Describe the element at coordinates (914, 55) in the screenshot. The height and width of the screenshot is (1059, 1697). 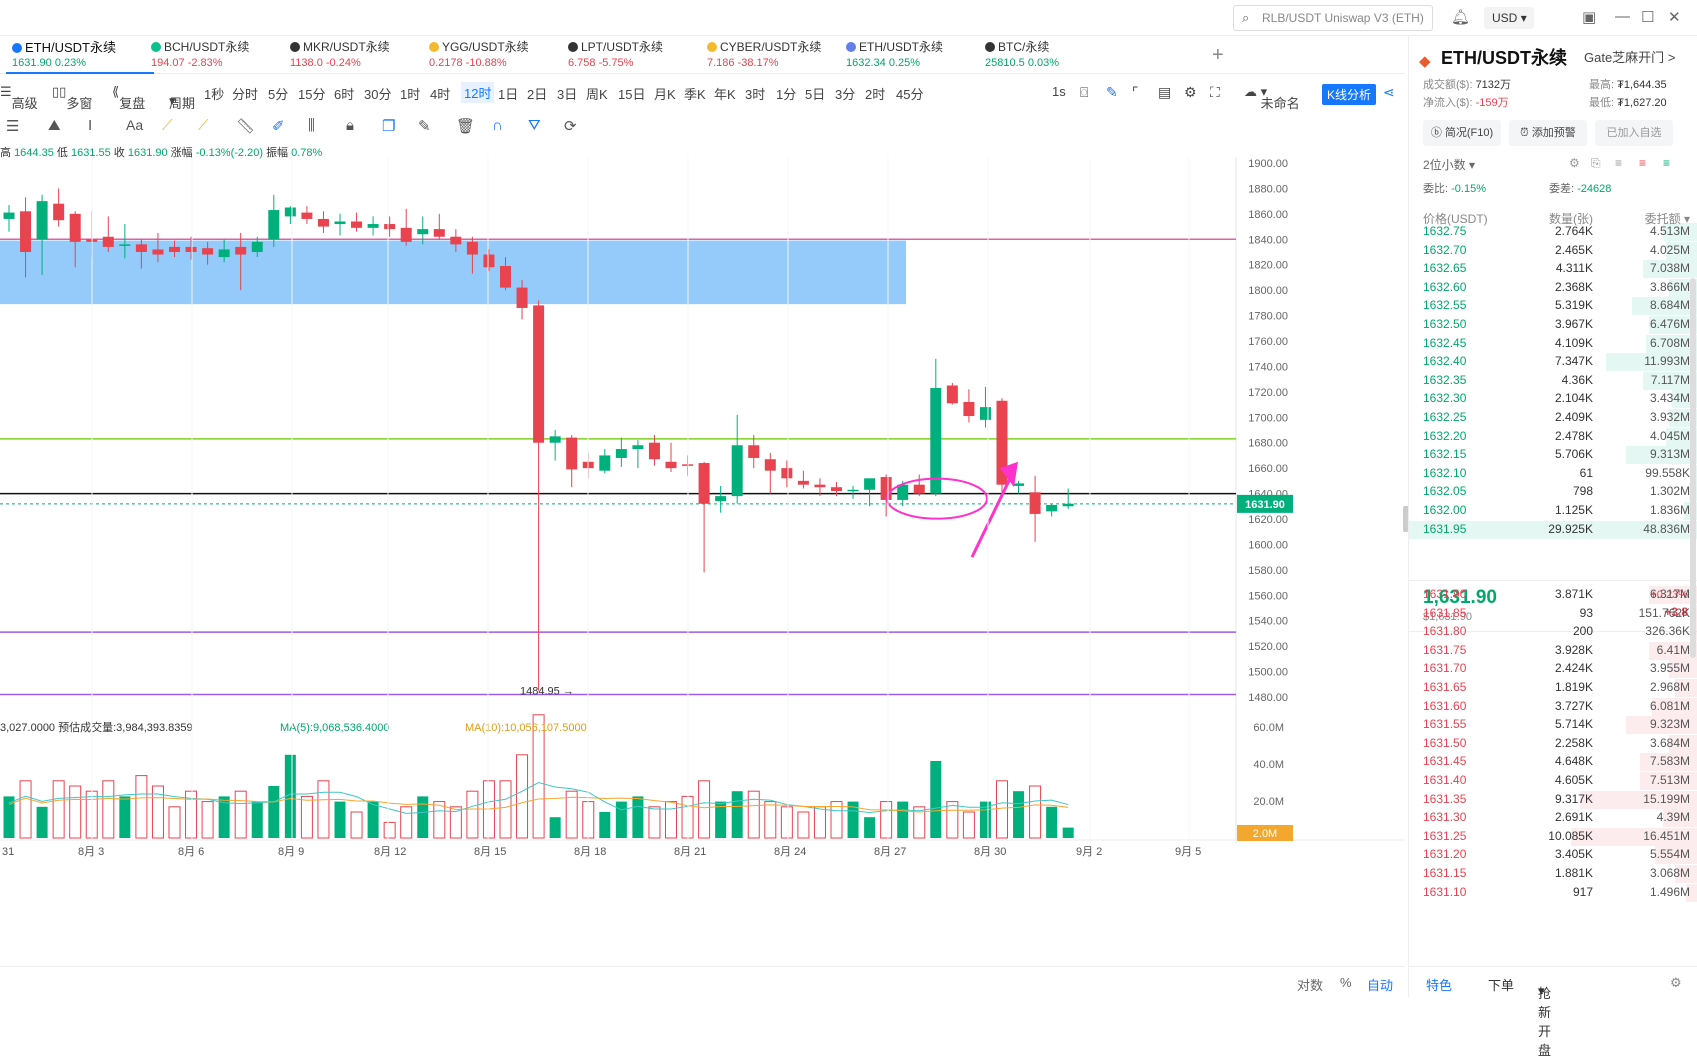
I see `tab-symbol: ETH/USDT永续 1632.34 0.25%` at that location.